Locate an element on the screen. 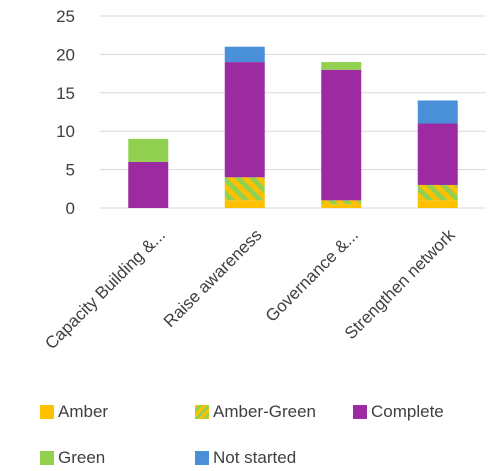  legend-label-amber-green: Amber-Green is located at coordinates (264, 411).